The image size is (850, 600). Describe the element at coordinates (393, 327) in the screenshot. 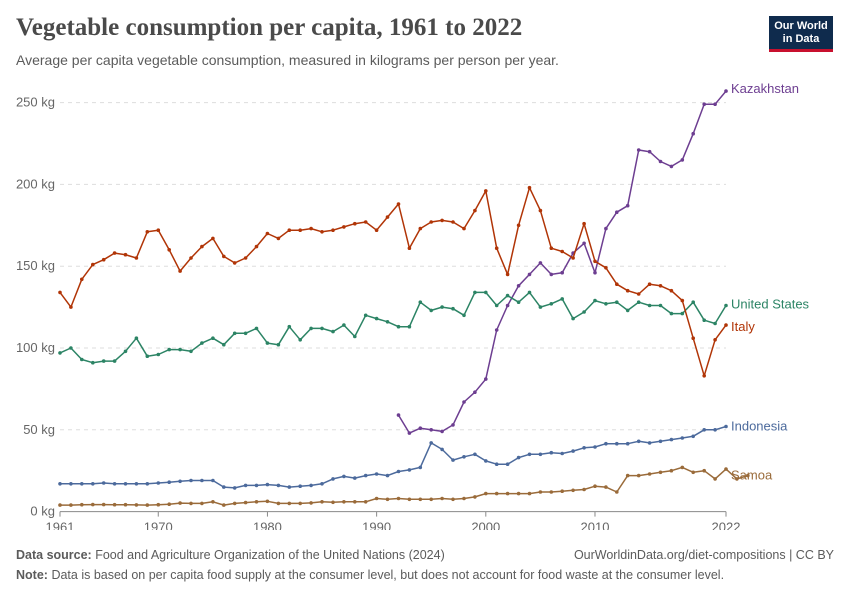

I see `series-line-united-states` at that location.